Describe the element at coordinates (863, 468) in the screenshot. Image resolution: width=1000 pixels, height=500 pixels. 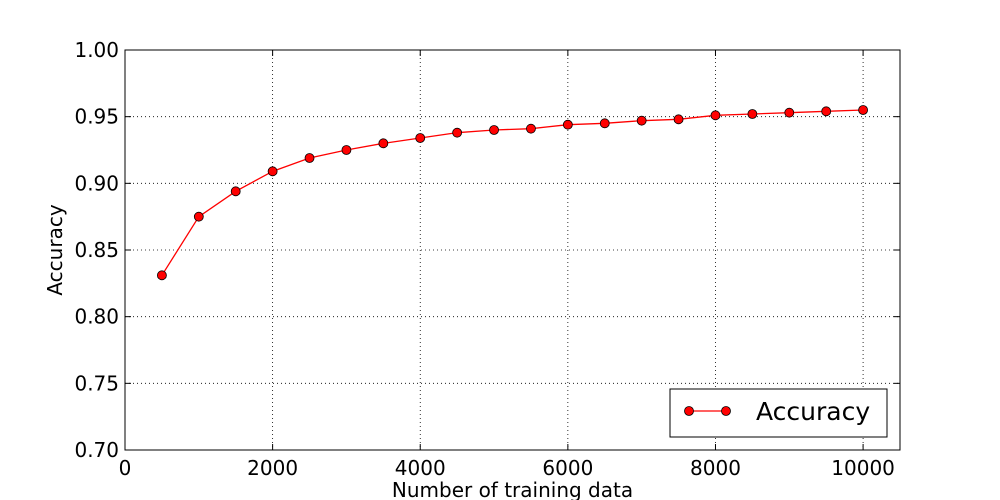
I see `x-tick-label: 10000` at that location.